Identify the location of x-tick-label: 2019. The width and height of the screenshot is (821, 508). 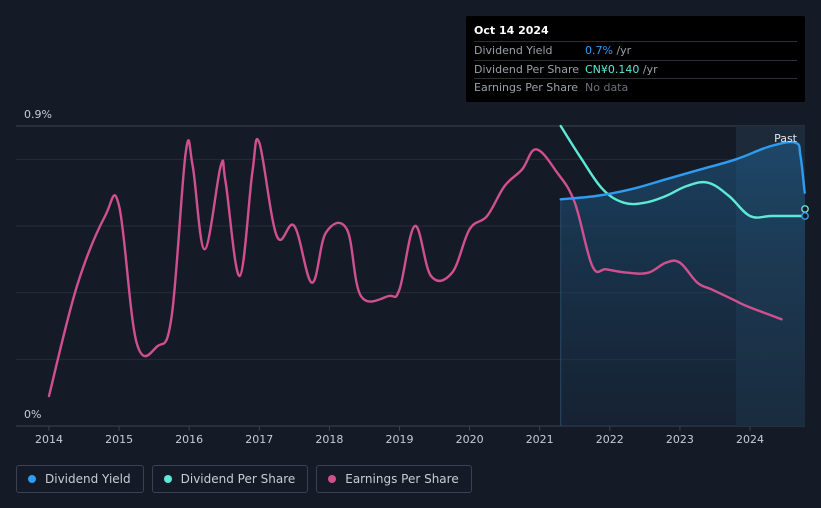
(400, 439).